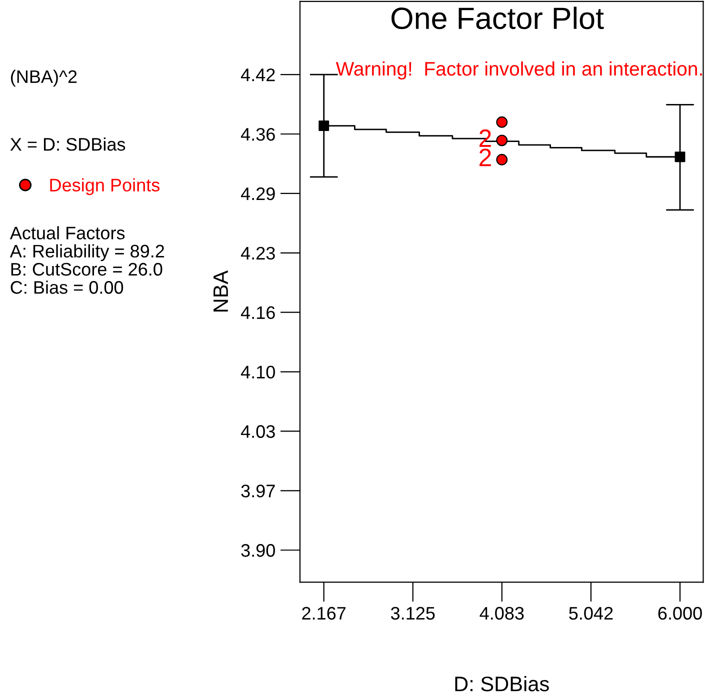 The width and height of the screenshot is (705, 698). What do you see at coordinates (412, 613) in the screenshot?
I see `x-tick-label: 3.125` at bounding box center [412, 613].